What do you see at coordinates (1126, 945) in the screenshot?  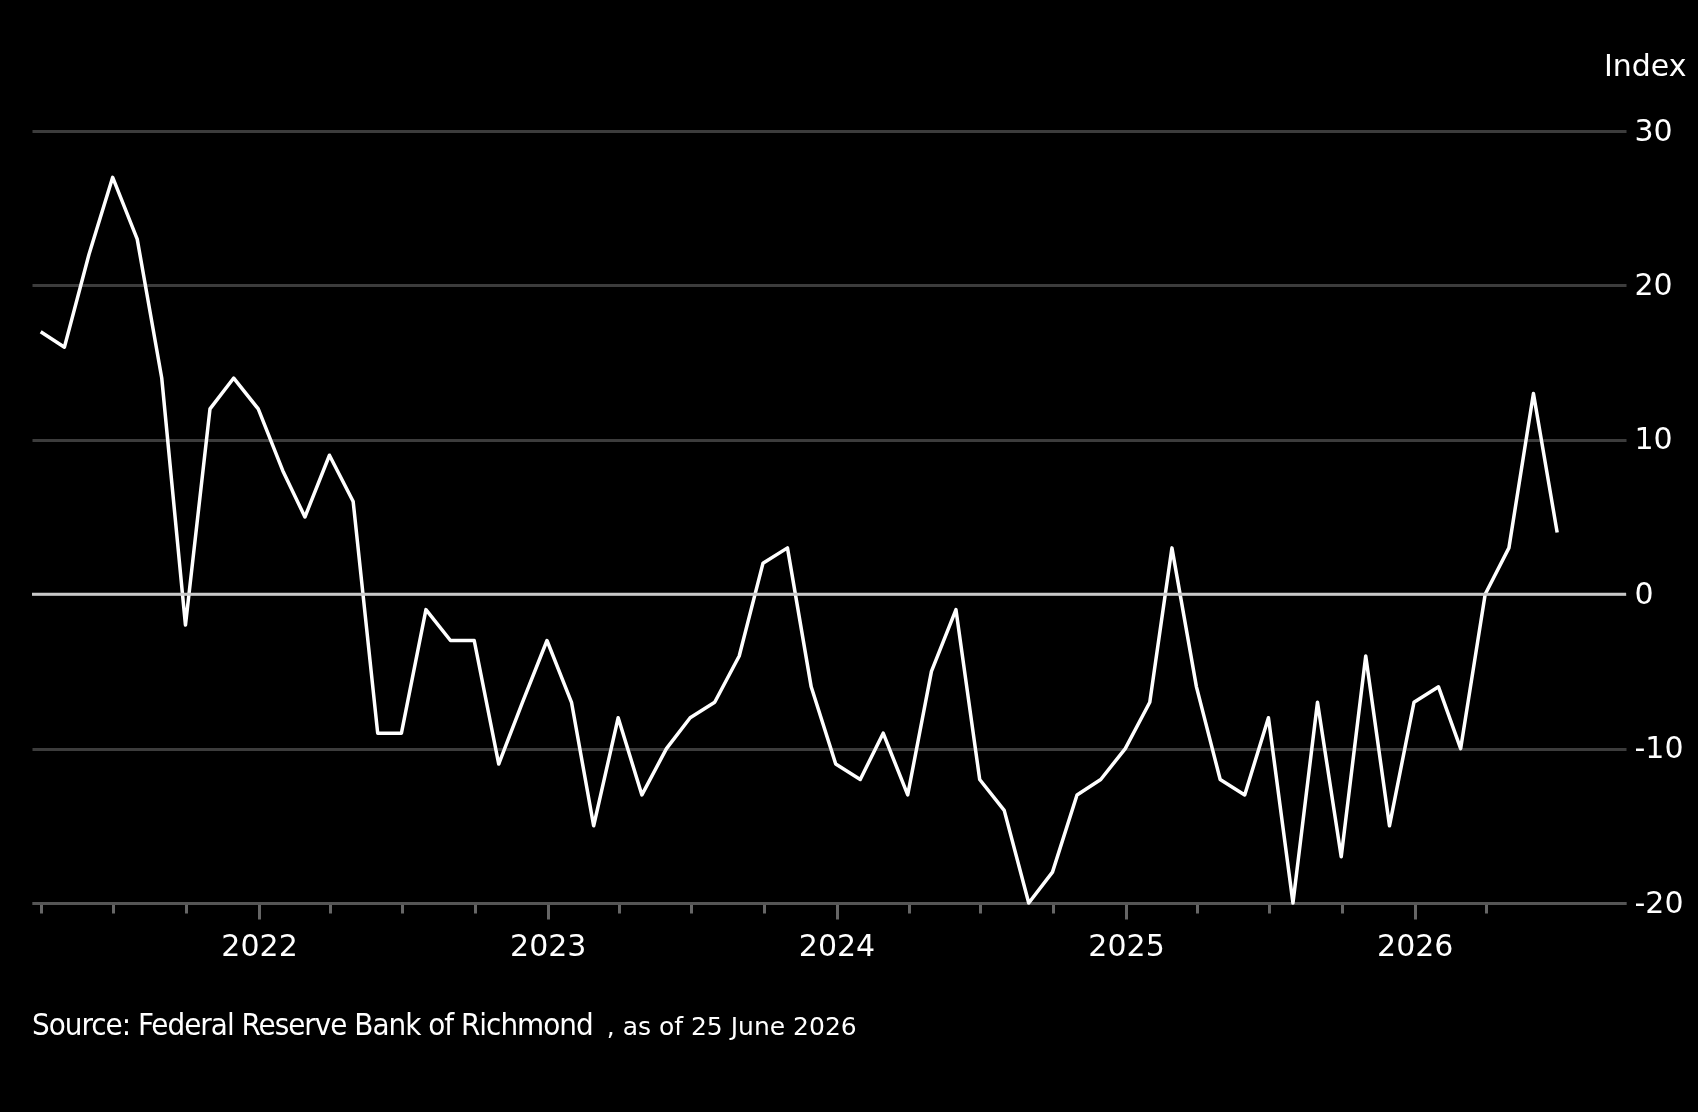 I see `x-tick-label: 2025` at bounding box center [1126, 945].